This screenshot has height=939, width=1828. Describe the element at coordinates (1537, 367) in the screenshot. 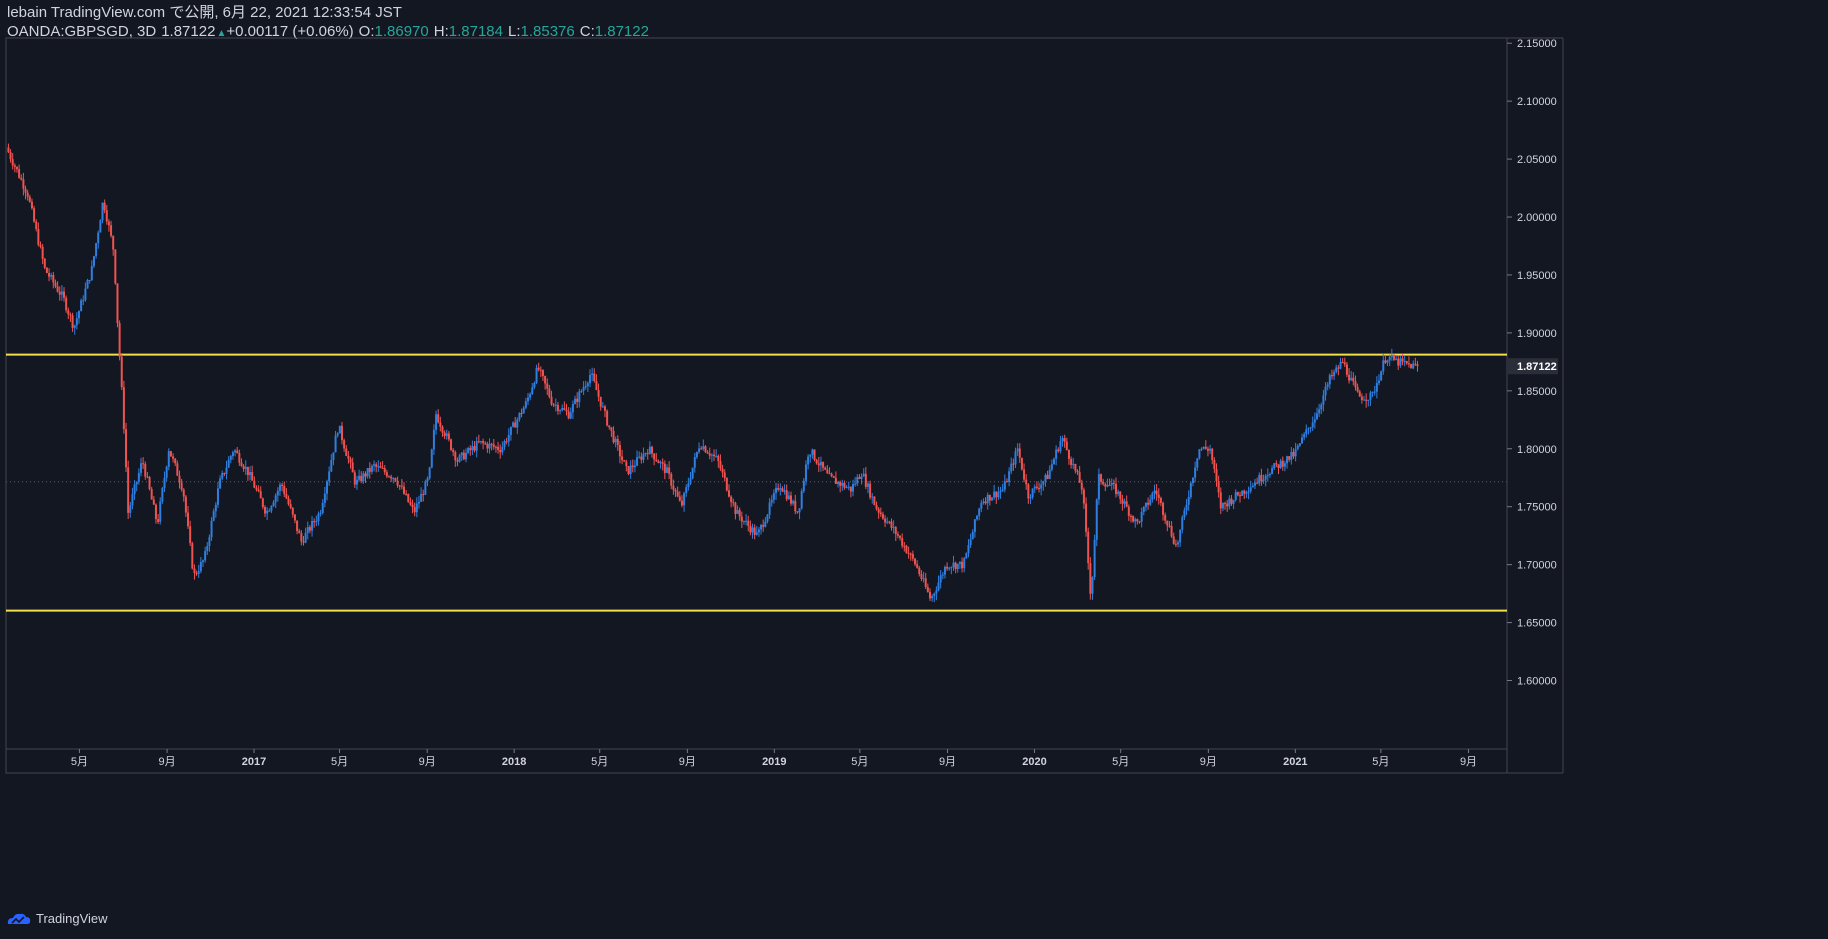

I see `last-price-badge-label: 1.87122` at that location.